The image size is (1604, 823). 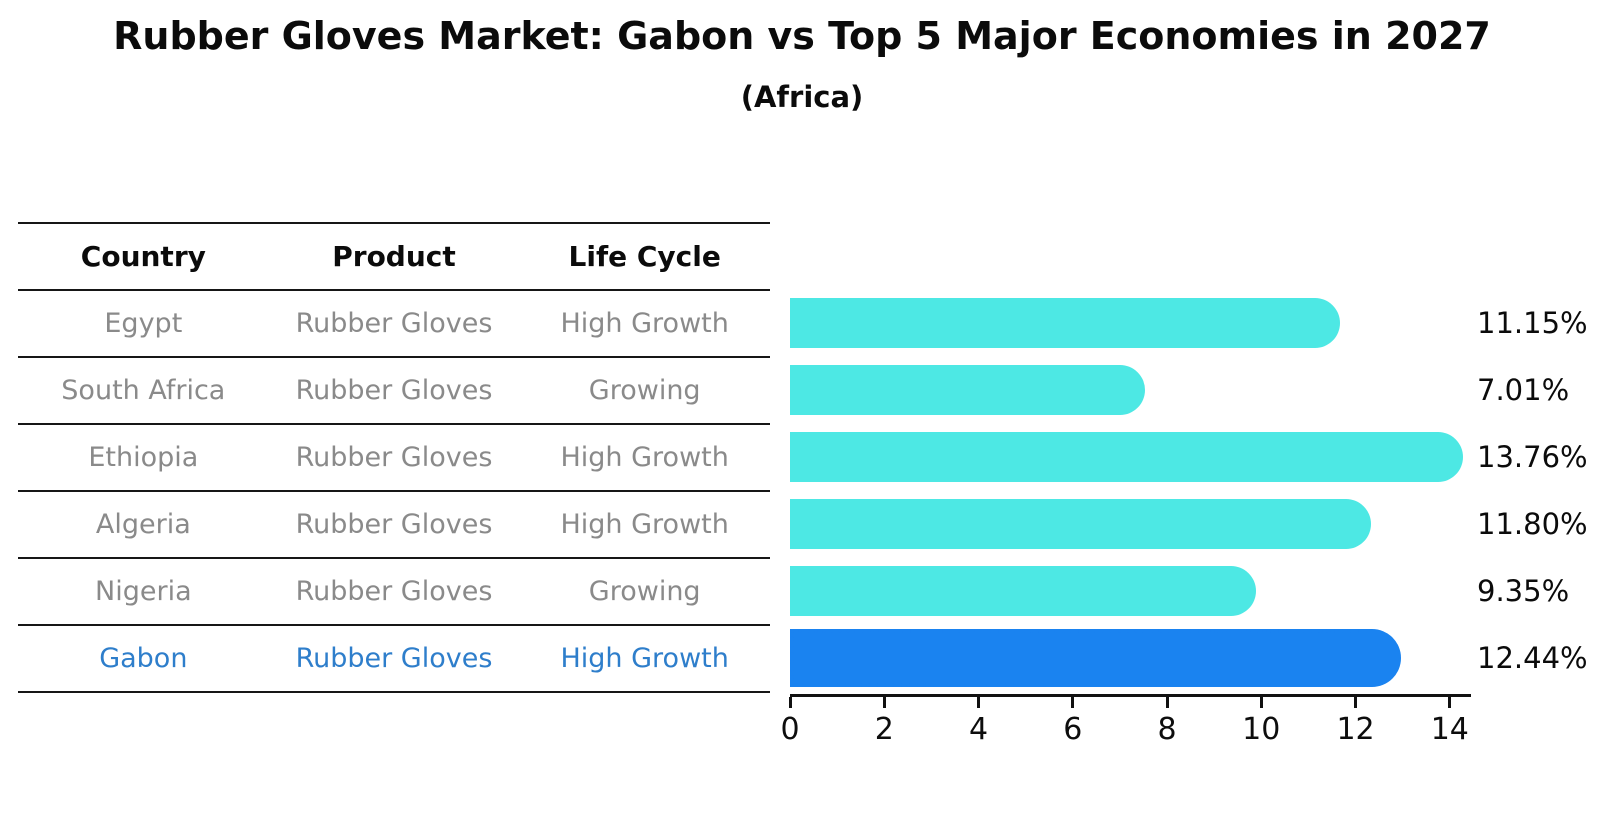 What do you see at coordinates (1355, 729) in the screenshot?
I see `x-axis-tick-label-12: 12` at bounding box center [1355, 729].